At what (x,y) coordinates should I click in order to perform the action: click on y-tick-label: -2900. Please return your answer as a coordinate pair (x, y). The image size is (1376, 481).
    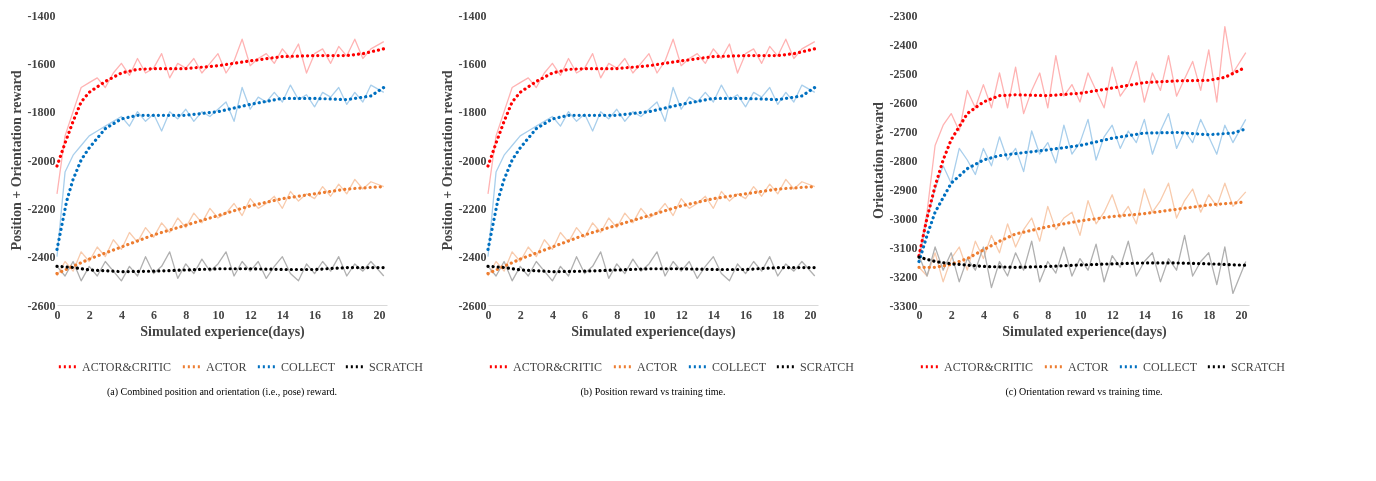
    Looking at the image, I should click on (903, 189).